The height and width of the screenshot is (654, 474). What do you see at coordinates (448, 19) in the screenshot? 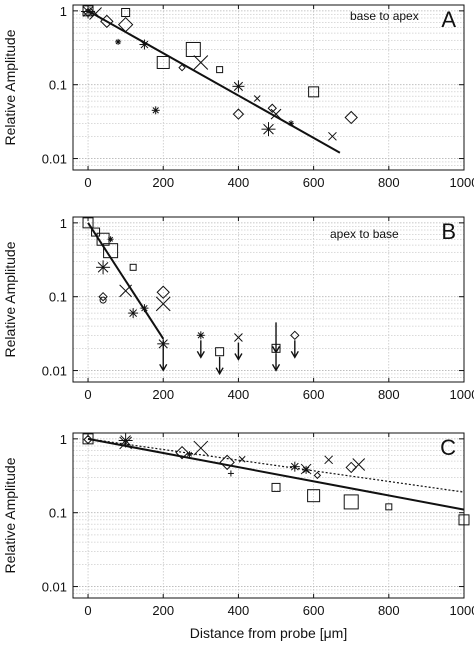
I see `panel-letter: A` at bounding box center [448, 19].